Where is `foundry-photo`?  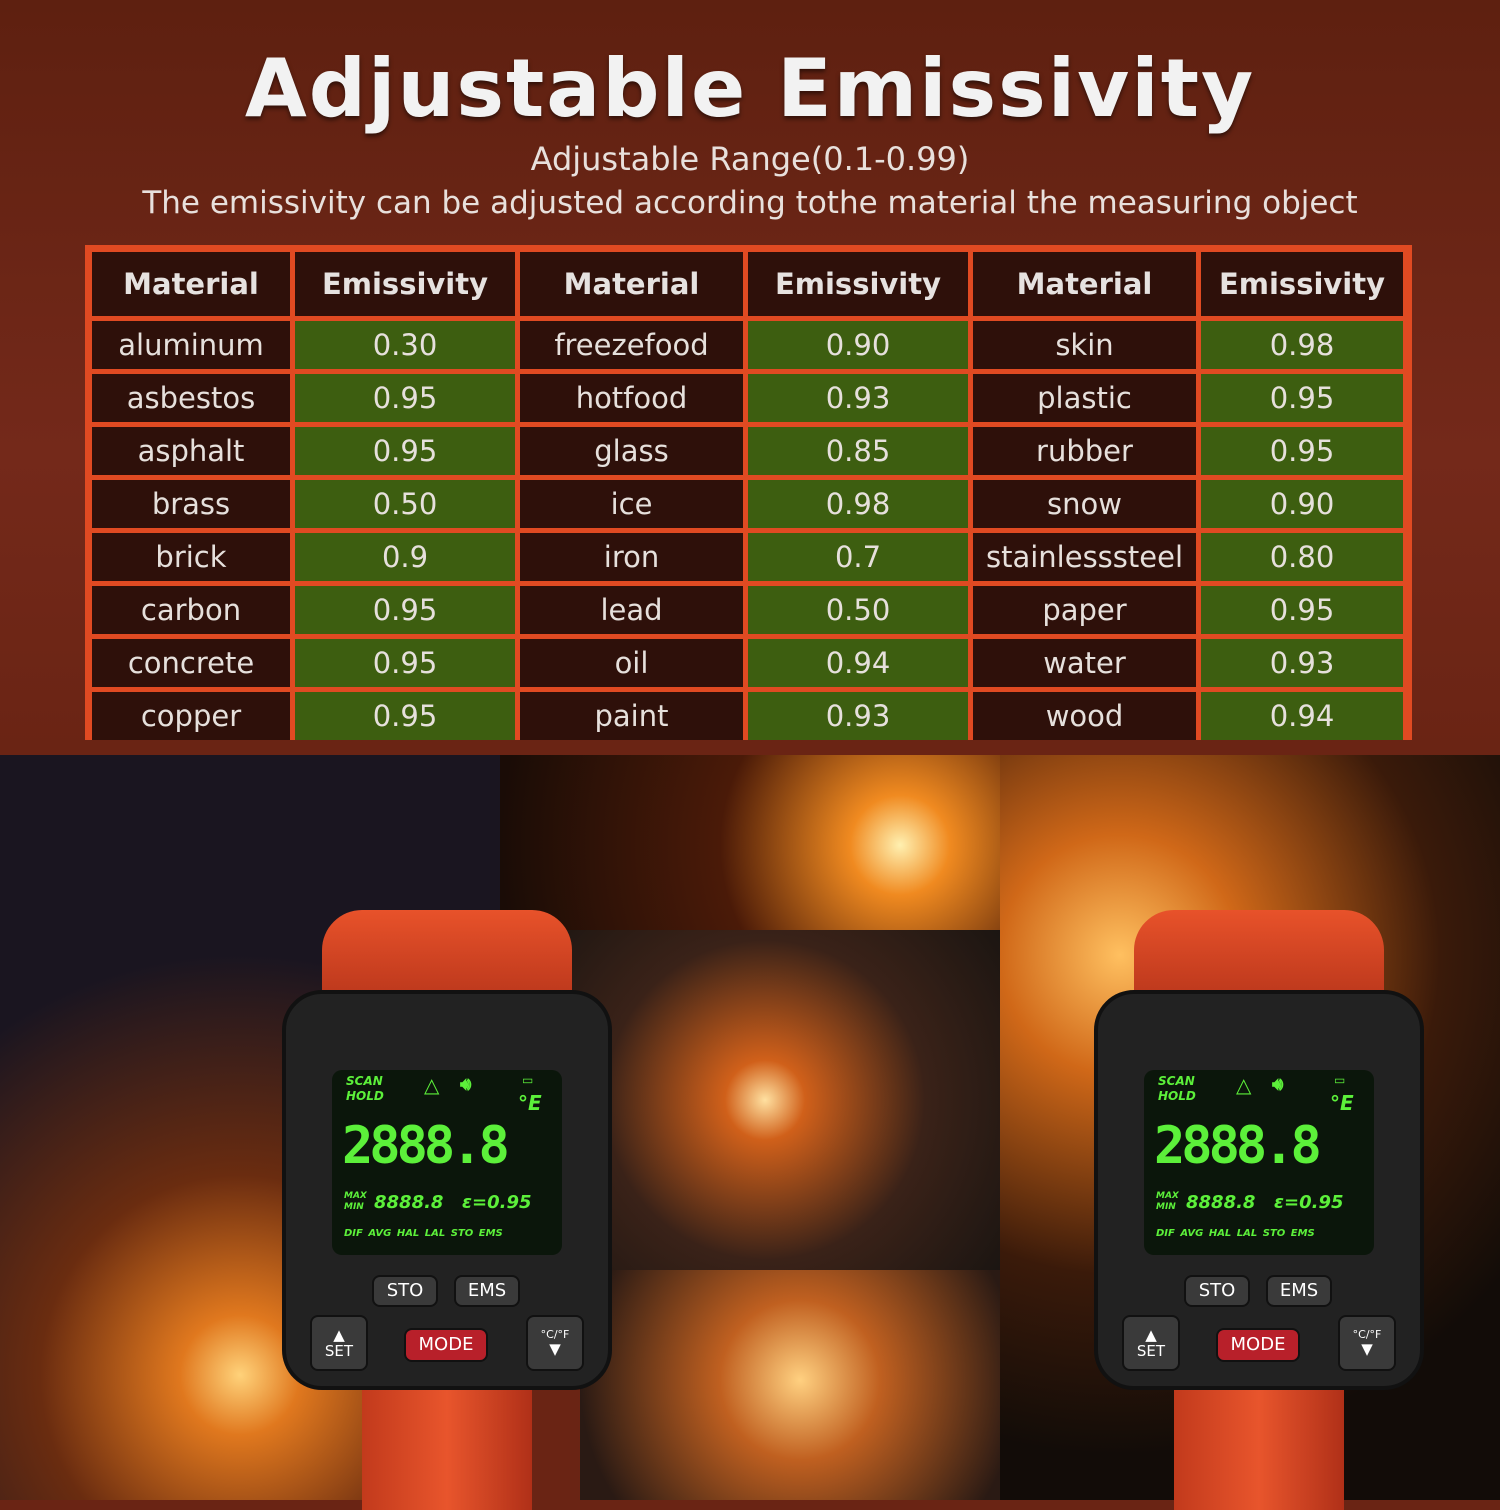 foundry-photo is located at coordinates (750, 842).